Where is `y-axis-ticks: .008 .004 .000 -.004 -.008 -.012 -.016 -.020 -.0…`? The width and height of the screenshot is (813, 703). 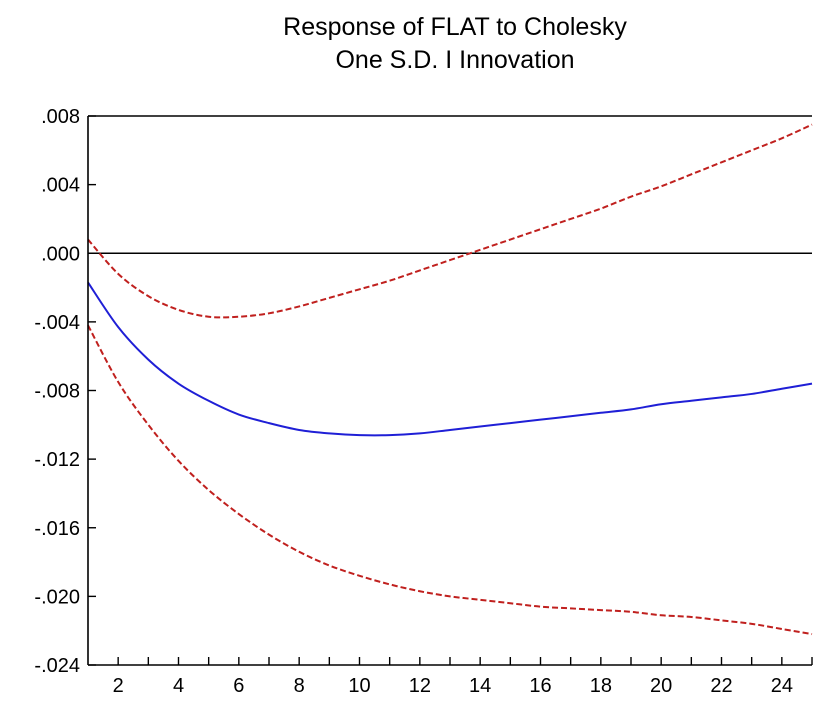
y-axis-ticks: .008 .004 .000 -.004 -.008 -.012 -.016 -.020 -.0… is located at coordinates (65, 391).